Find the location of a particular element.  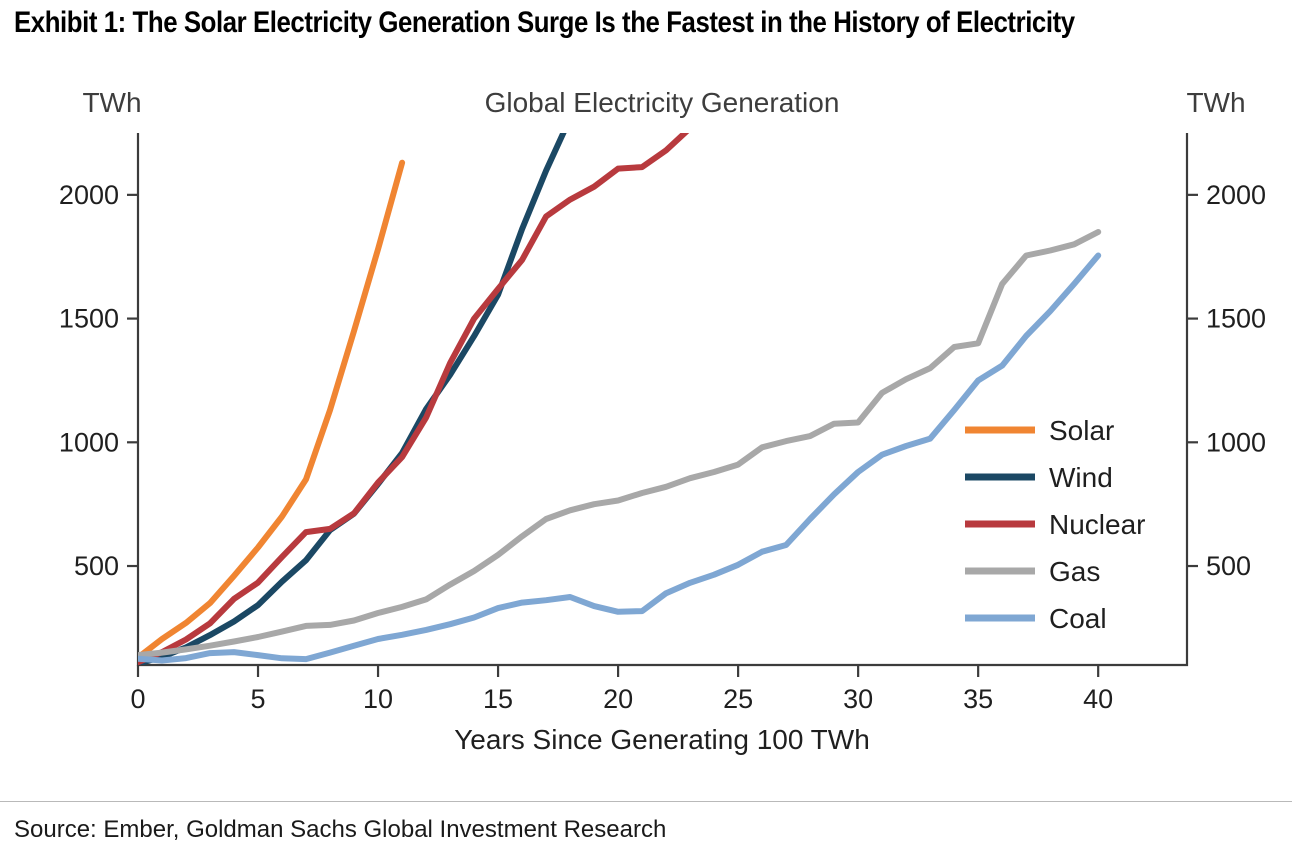

y-tick-label-left: 500 is located at coordinates (96, 566).